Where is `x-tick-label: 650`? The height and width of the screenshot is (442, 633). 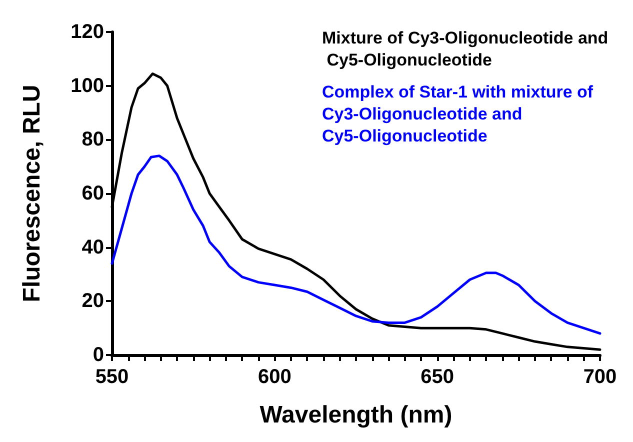 x-tick-label: 650 is located at coordinates (437, 377).